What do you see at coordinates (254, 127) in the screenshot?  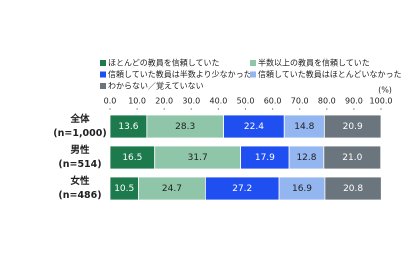 I see `value-label: 22.4` at bounding box center [254, 127].